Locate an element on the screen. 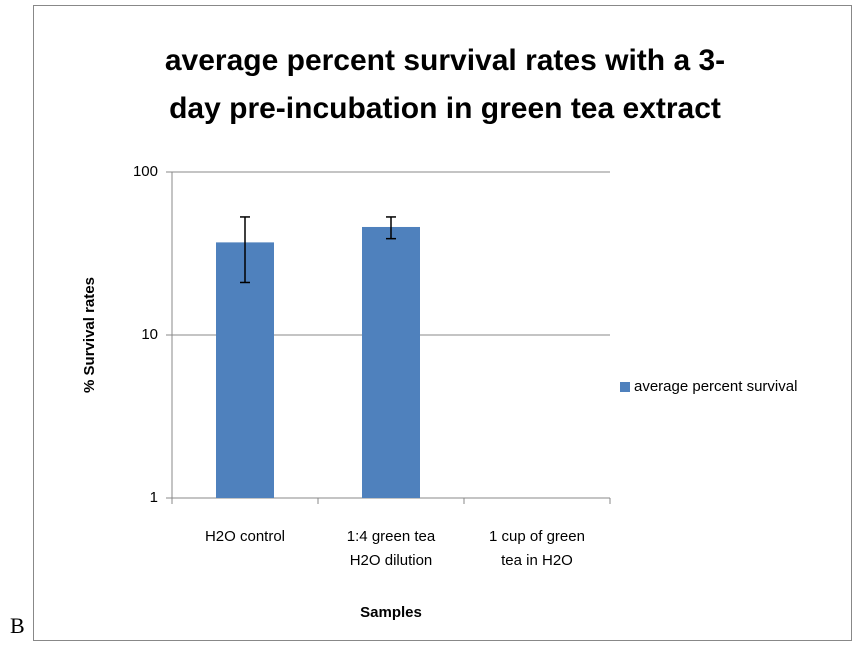  legend-swatch is located at coordinates (625, 387).